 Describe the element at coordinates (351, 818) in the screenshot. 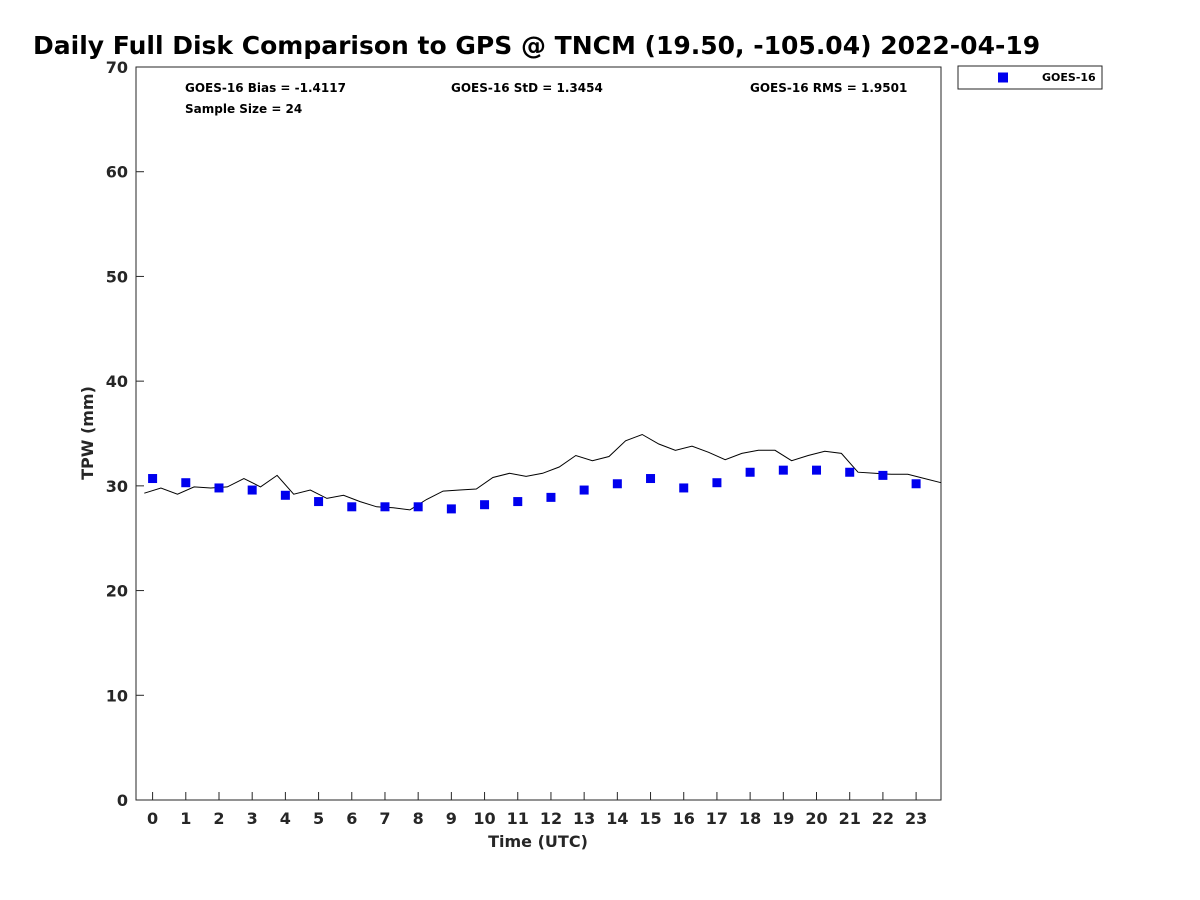

I see `x-tick-label: 6` at that location.